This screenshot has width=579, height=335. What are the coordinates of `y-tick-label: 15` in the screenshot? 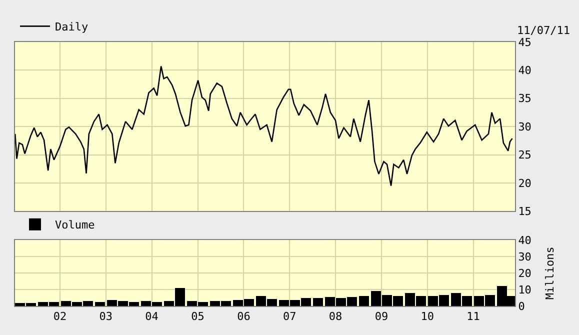 It's located at (525, 211).